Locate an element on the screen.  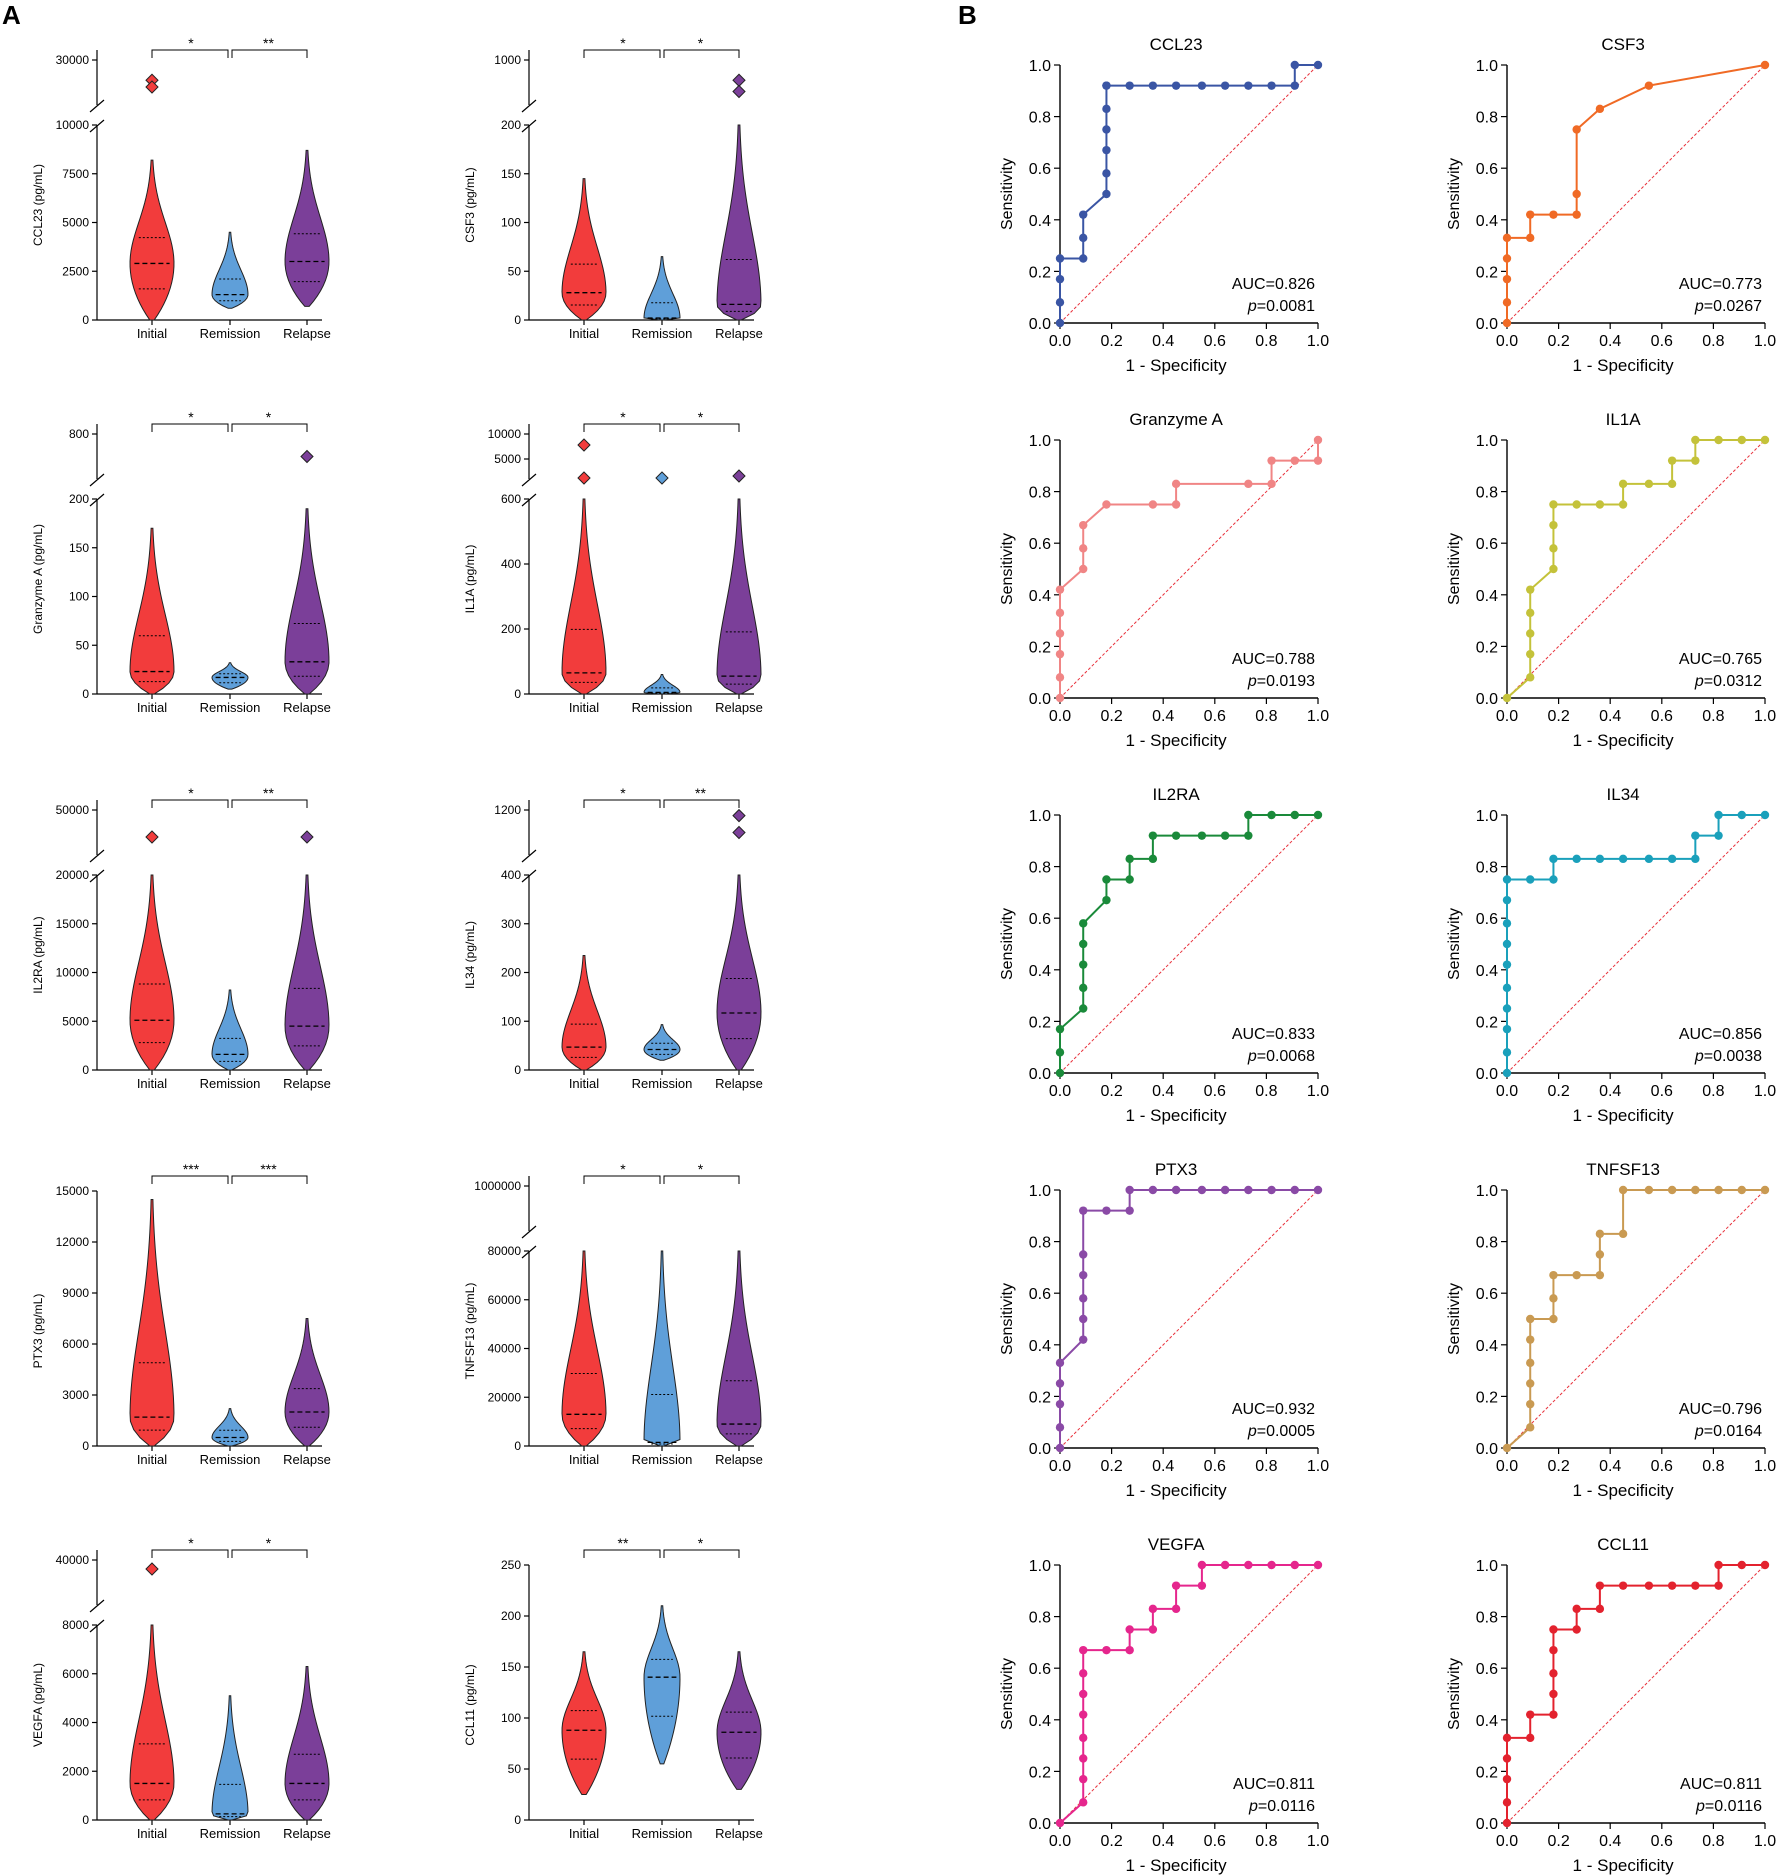
y-tick-label: 5000 is located at coordinates (75, 223).